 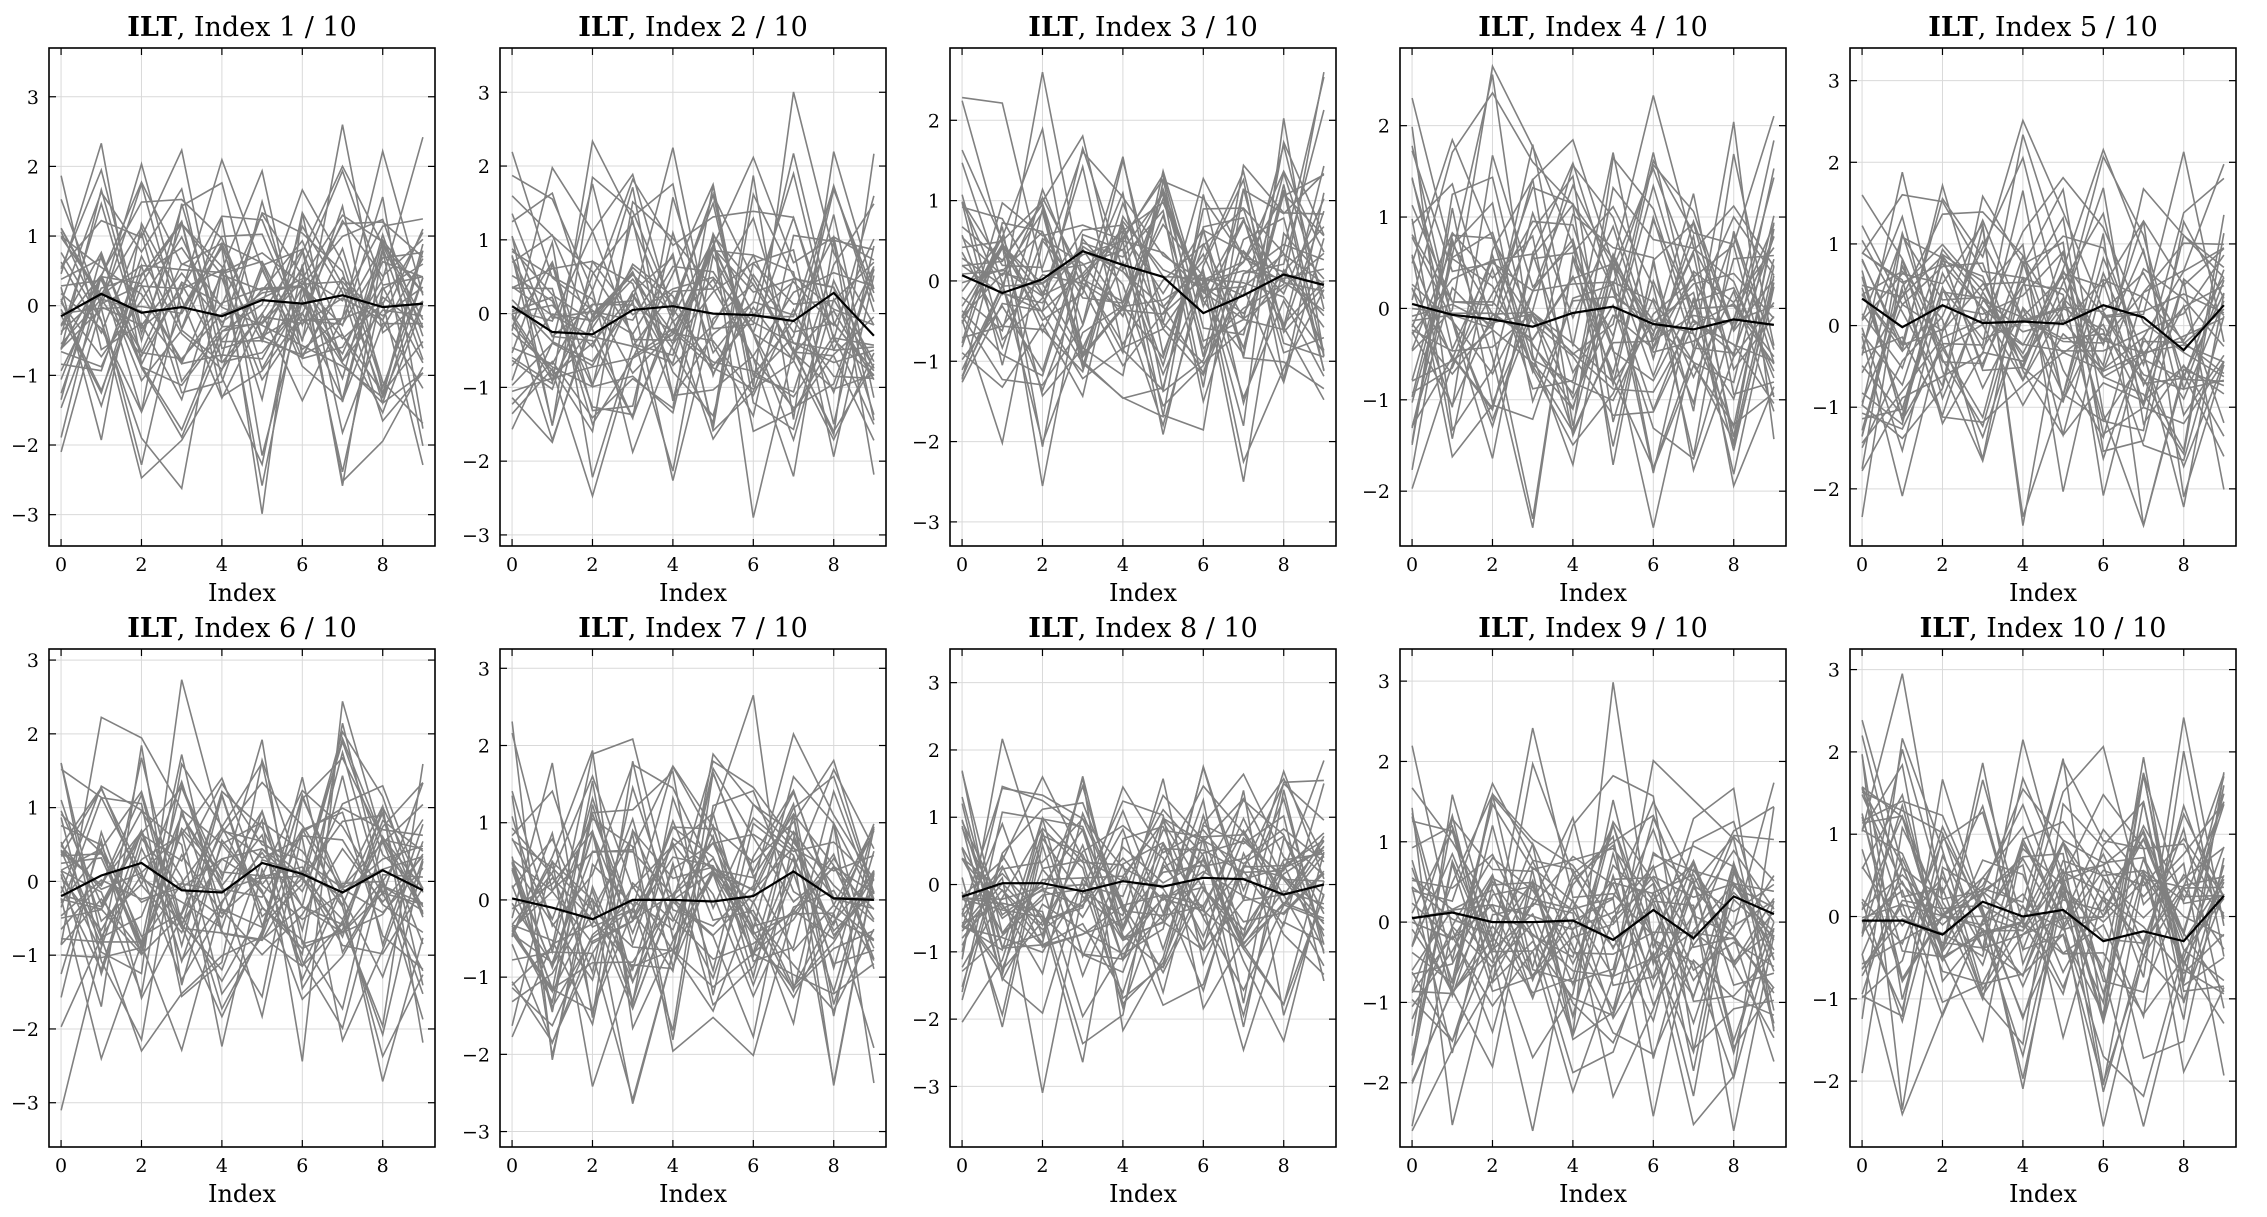 What do you see at coordinates (1862, 1166) in the screenshot?
I see `x-tick-label: 0` at bounding box center [1862, 1166].